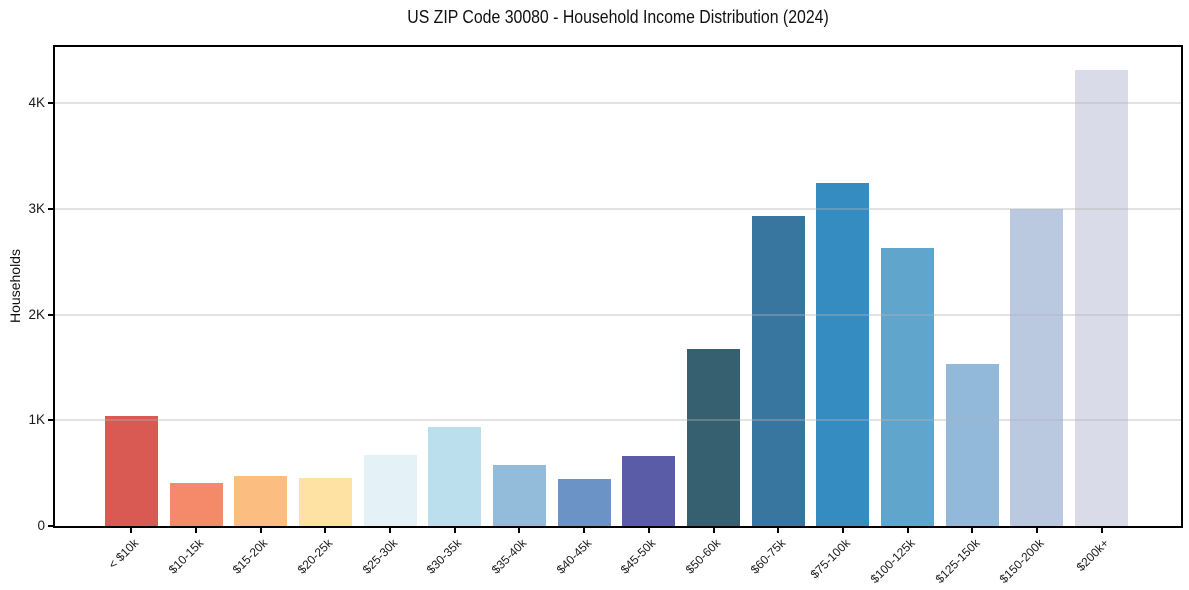  Describe the element at coordinates (1102, 298) in the screenshot. I see `bar-$200k+` at that location.